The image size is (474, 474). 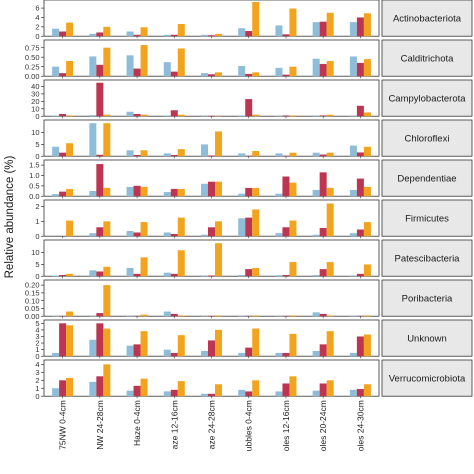 What do you see at coordinates (100, 425) in the screenshot?
I see `x-tick-label: NW 24-28cm` at bounding box center [100, 425].